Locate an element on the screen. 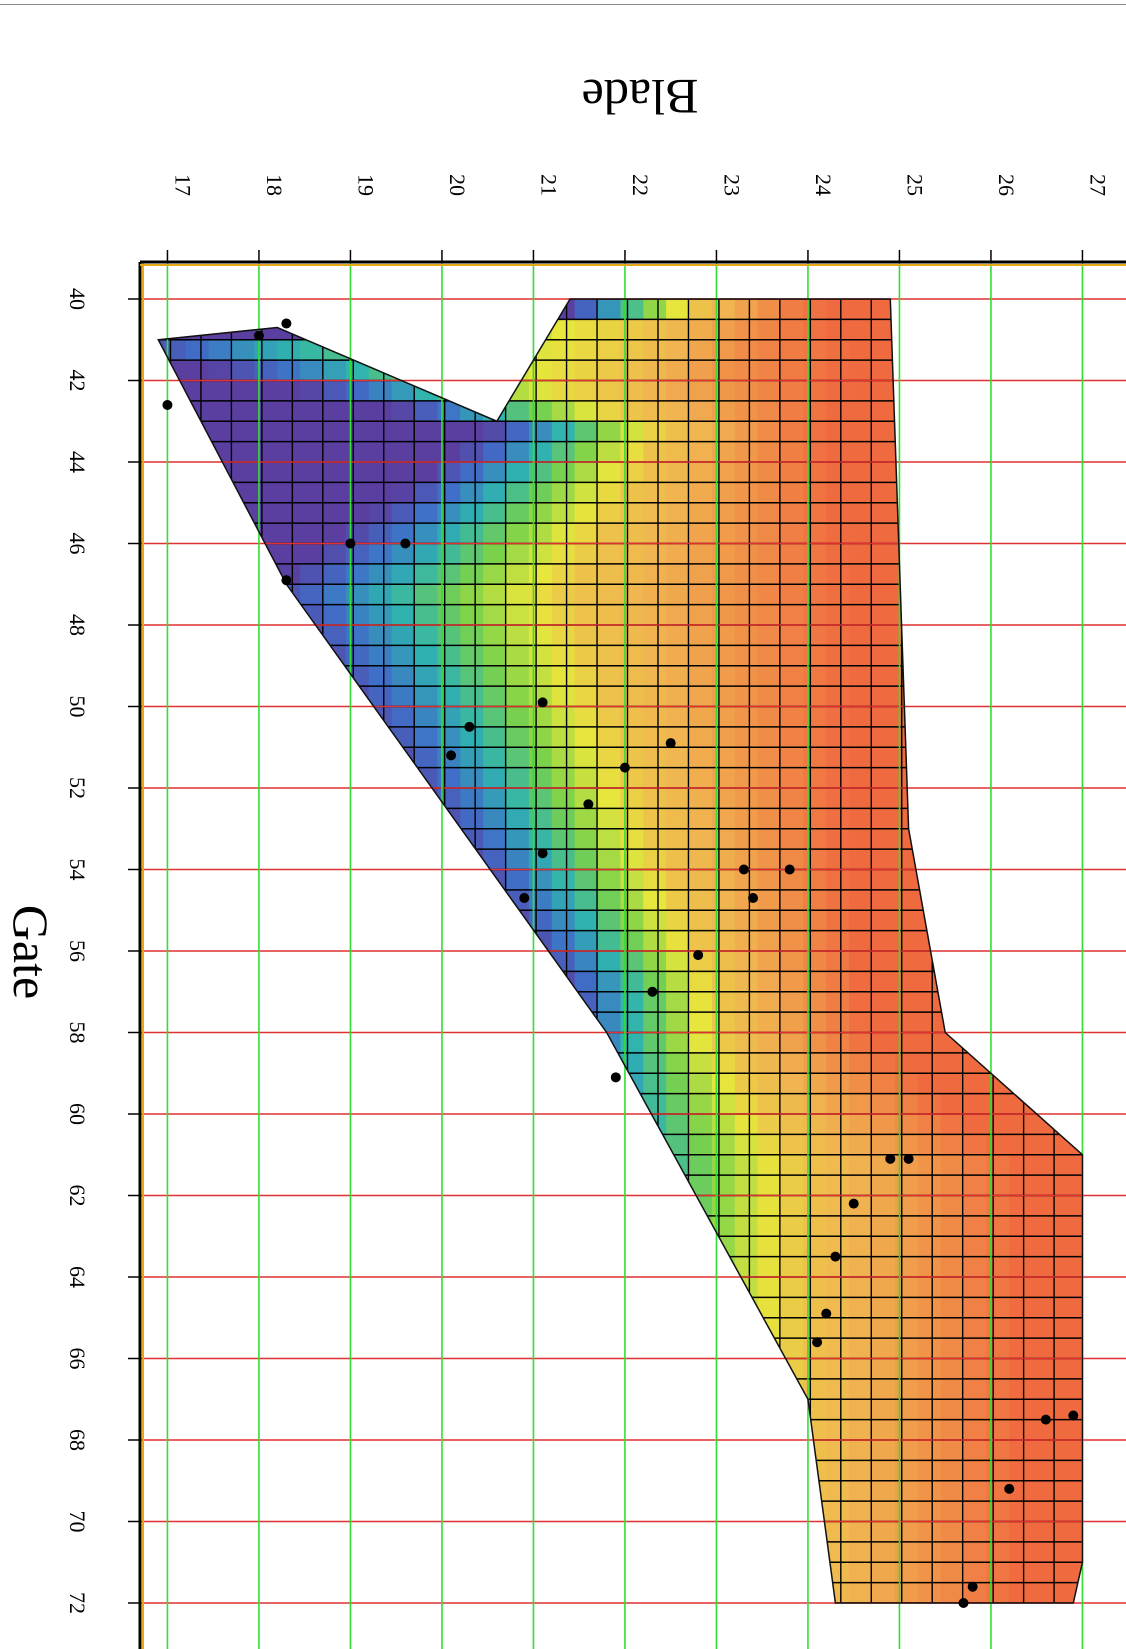  gate-tick-label: 70 is located at coordinates (77, 1522).